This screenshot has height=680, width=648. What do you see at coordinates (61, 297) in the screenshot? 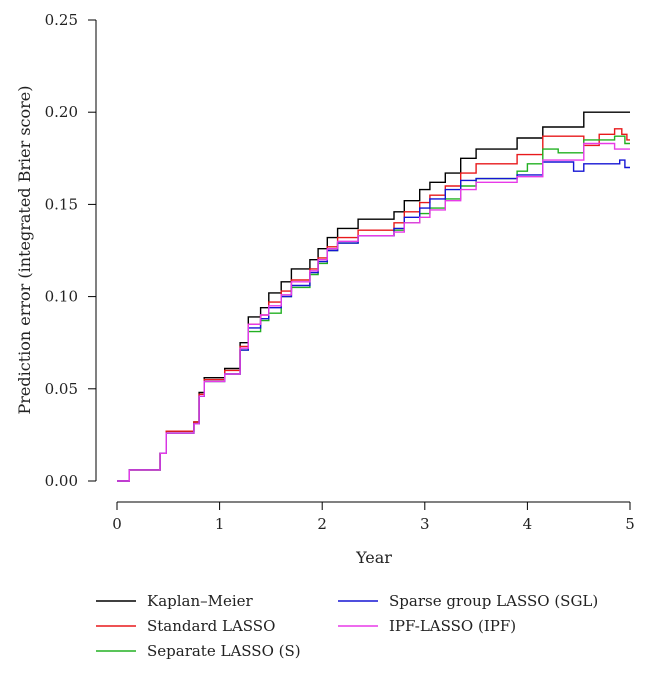
I see `y-tick-label: 0.10` at bounding box center [61, 297].